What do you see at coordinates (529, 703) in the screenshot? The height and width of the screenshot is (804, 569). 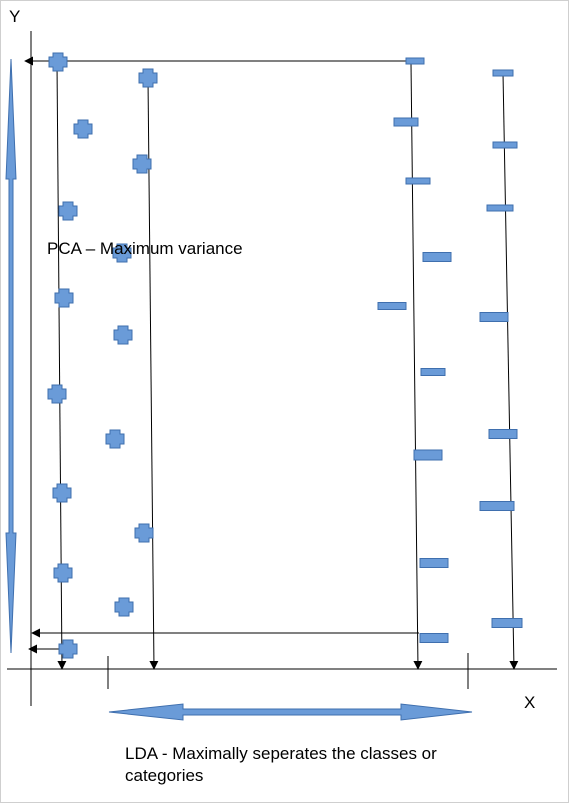 I see `x-axis-label: X` at bounding box center [529, 703].